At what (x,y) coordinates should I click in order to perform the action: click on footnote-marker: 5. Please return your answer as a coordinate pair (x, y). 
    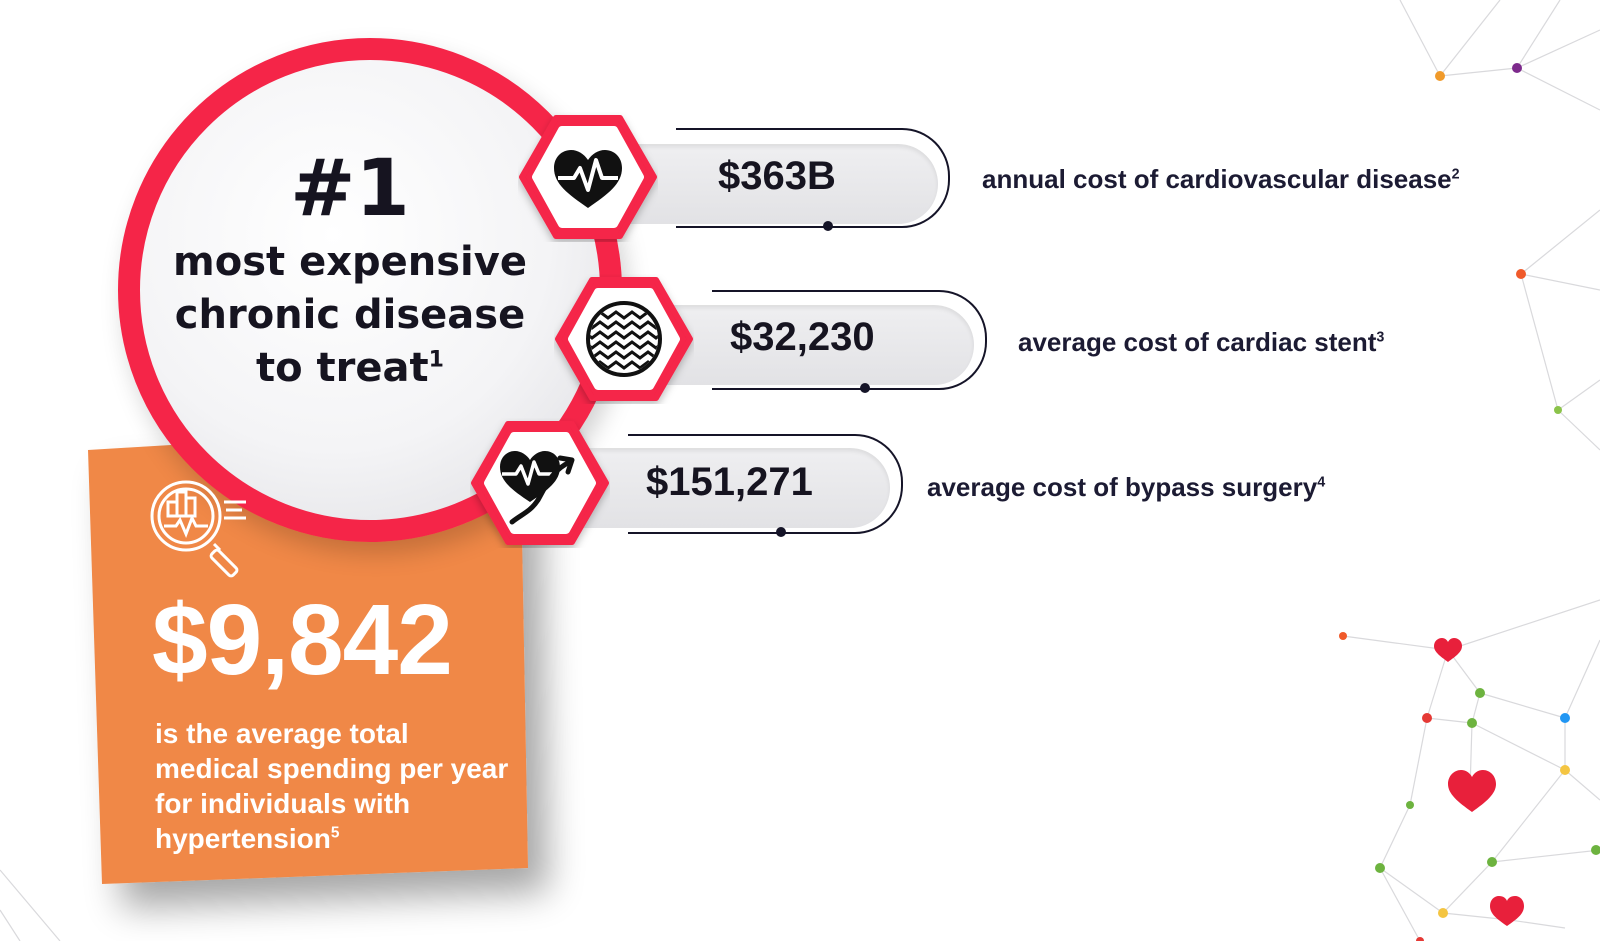
    Looking at the image, I should click on (335, 833).